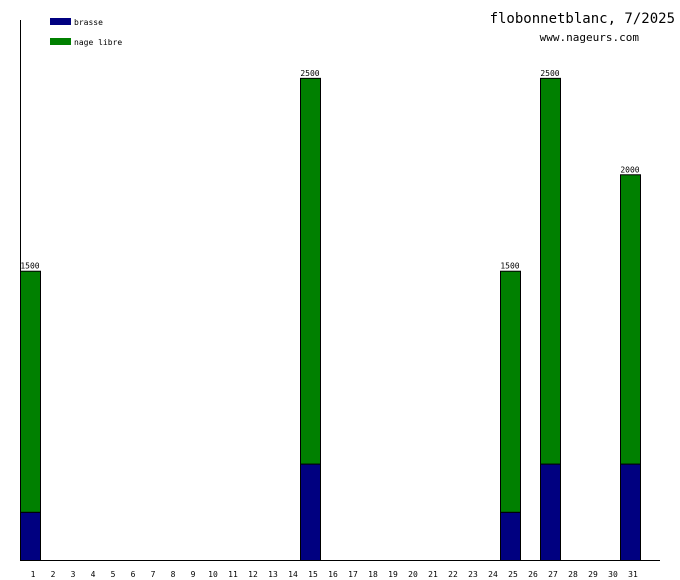 The height and width of the screenshot is (580, 680). Describe the element at coordinates (193, 574) in the screenshot. I see `x-tick-label: 9` at that location.